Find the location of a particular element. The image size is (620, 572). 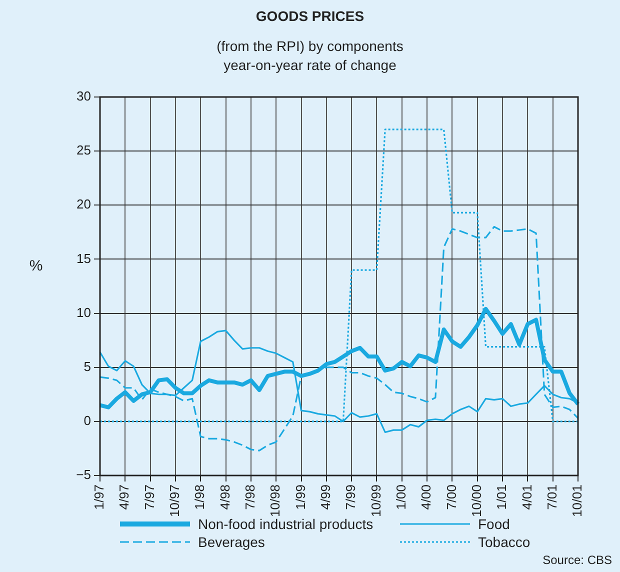

legend-label: Food is located at coordinates (494, 524).